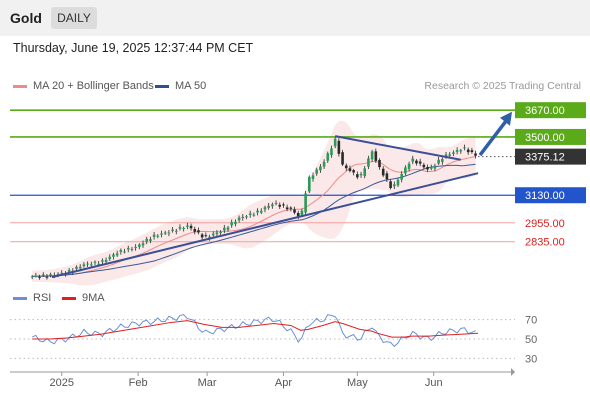 The width and height of the screenshot is (590, 400). I want to click on rsi-panel: 70 50 30, so click(273, 339).